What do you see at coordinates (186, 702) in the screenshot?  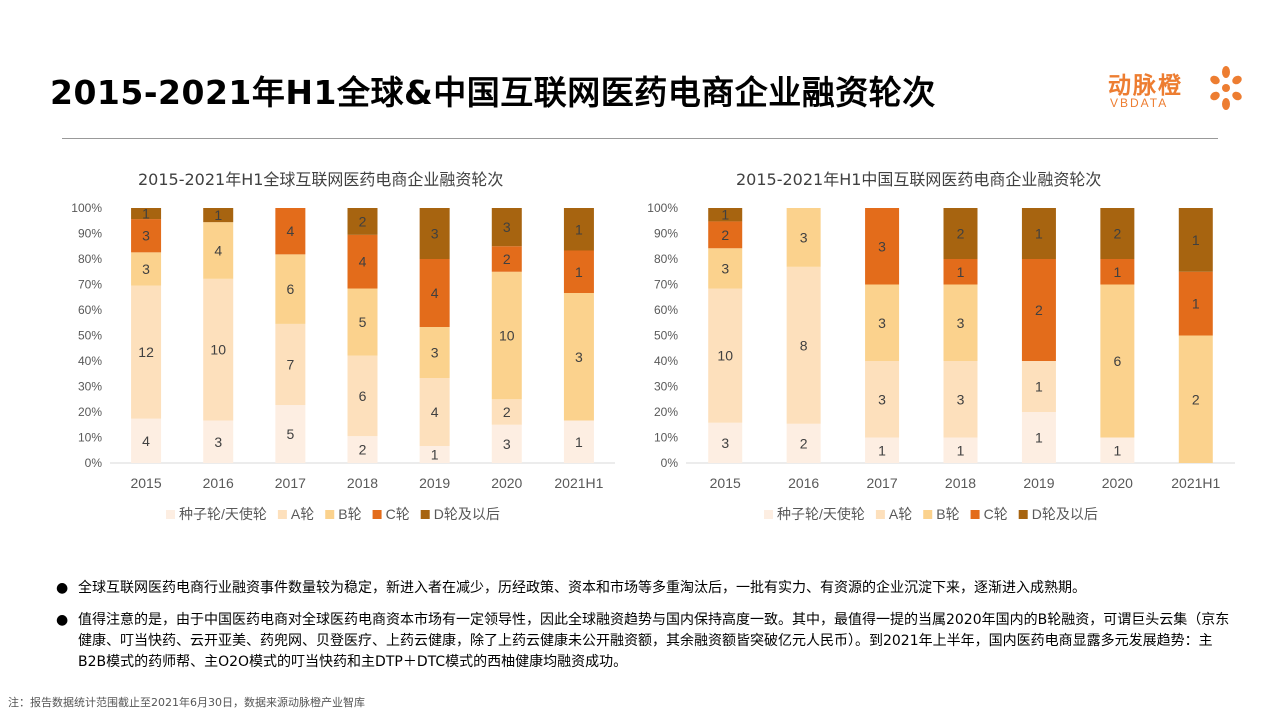 I see `footnote: 注：报告数据统计范围截止至2021年6月30日，数据来源动脉橙产业智库` at bounding box center [186, 702].